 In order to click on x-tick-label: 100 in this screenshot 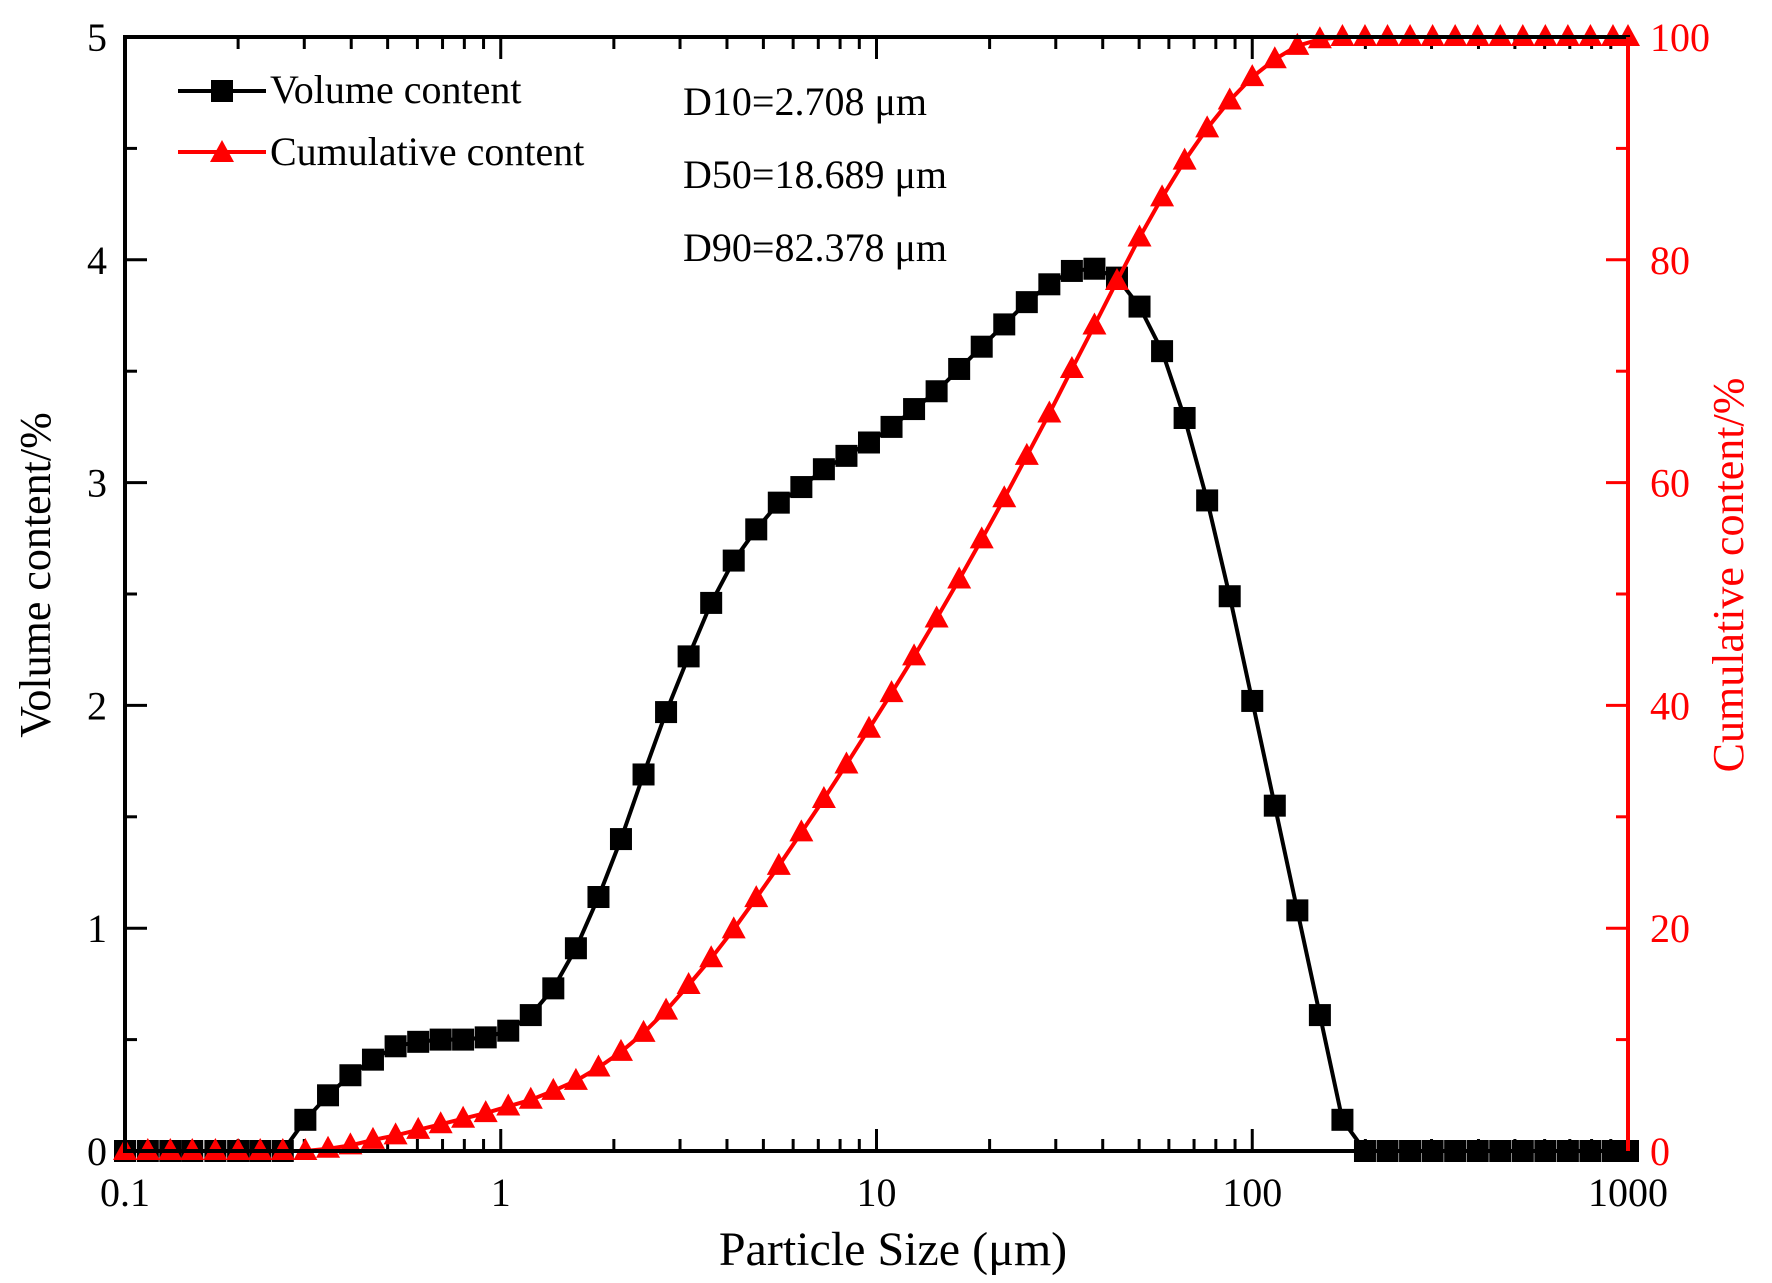, I will do `click(1252, 1192)`.